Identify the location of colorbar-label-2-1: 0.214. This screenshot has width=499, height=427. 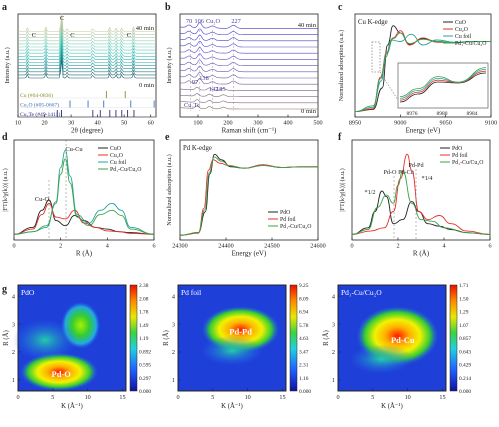
(465, 379).